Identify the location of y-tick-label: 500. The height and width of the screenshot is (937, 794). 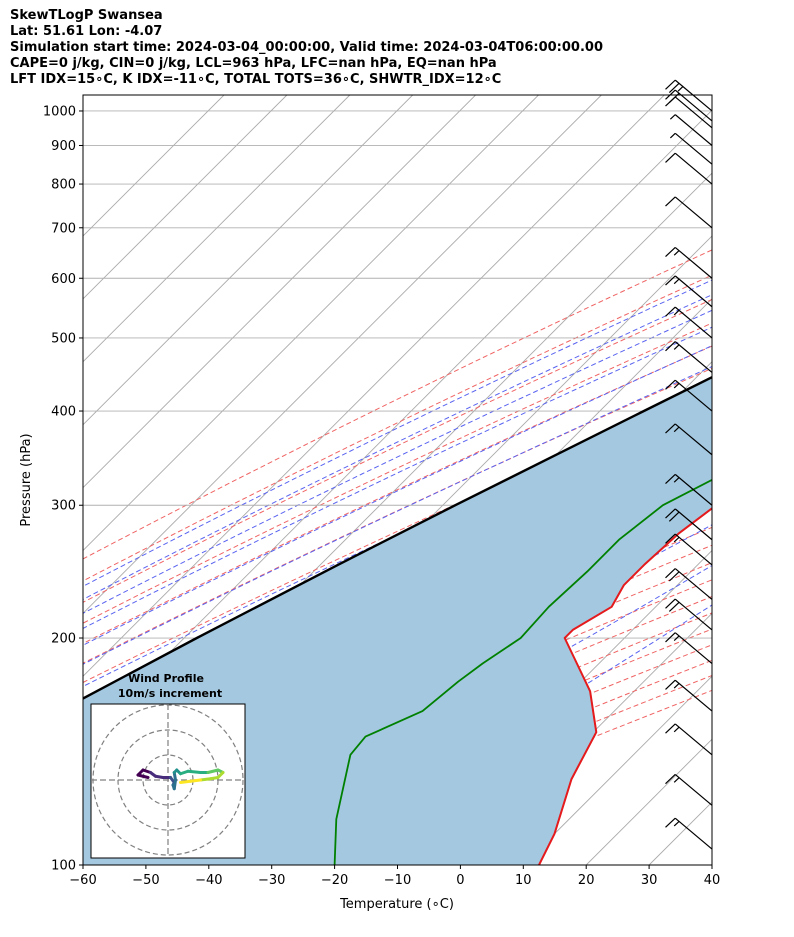
(63, 338).